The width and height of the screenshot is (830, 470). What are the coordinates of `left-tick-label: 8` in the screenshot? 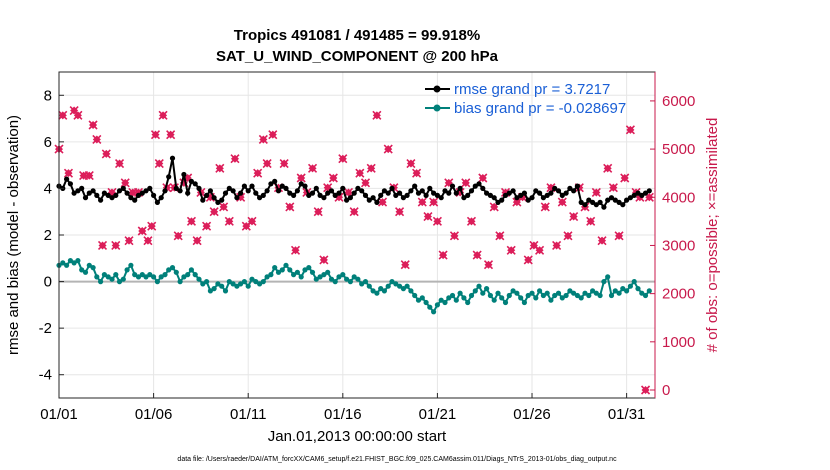 It's located at (48, 95).